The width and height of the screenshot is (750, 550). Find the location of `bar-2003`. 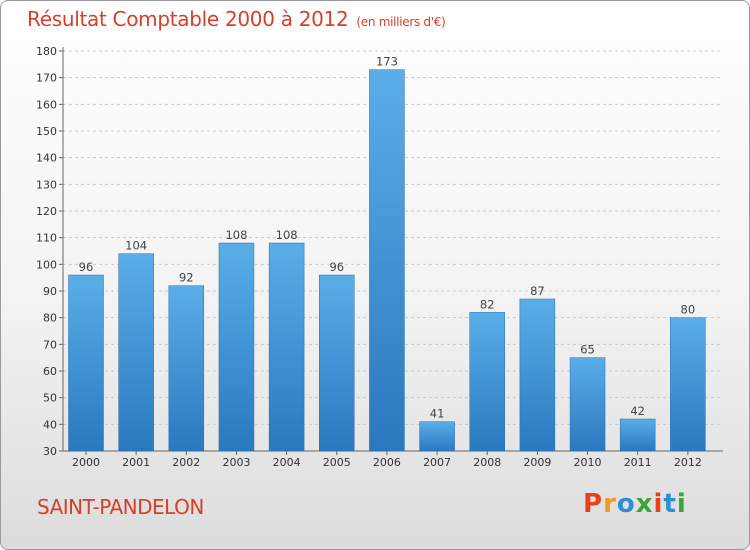

bar-2003 is located at coordinates (236, 347).